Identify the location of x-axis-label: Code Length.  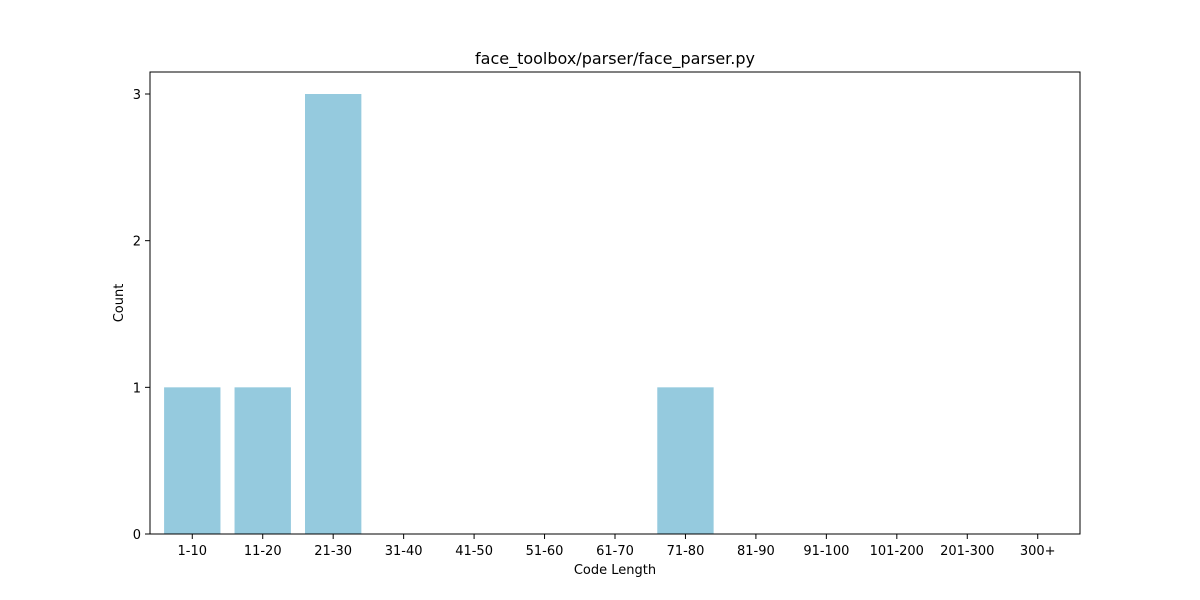
(615, 570).